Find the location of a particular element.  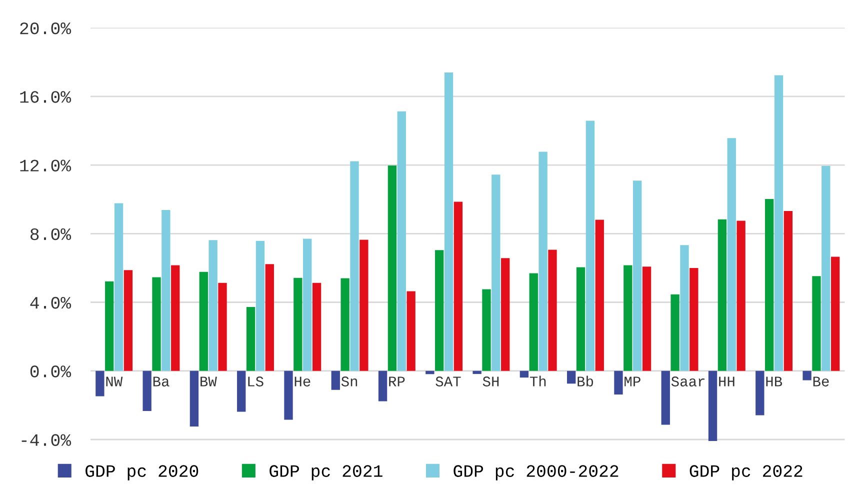

x-tick-label: SH is located at coordinates (490, 381).